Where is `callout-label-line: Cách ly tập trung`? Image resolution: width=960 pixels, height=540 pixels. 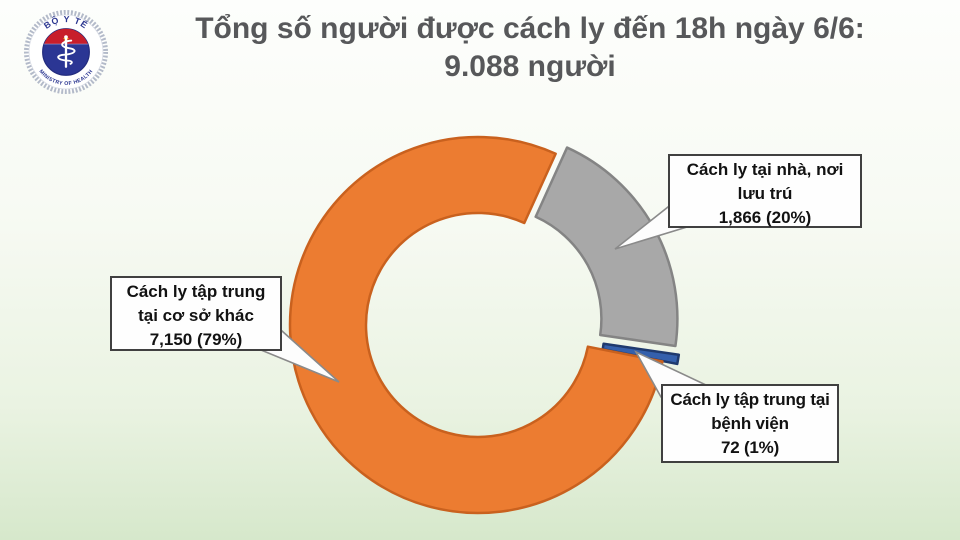
callout-label-line: Cách ly tập trung is located at coordinates (196, 291).